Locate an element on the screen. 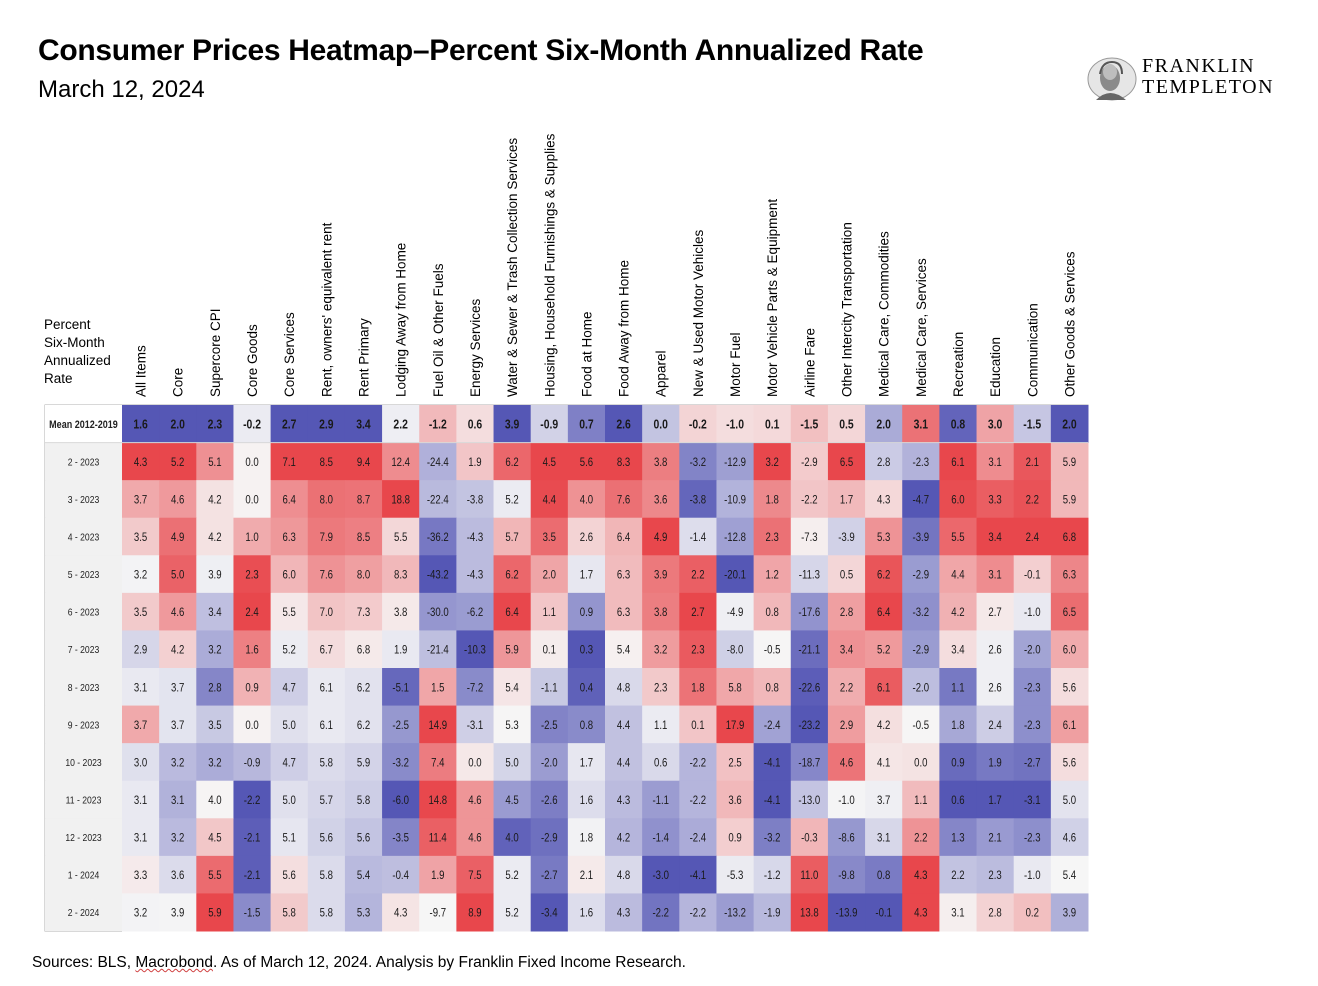 The width and height of the screenshot is (1318, 986). cell-value-label: 3.6 is located at coordinates (177, 875).